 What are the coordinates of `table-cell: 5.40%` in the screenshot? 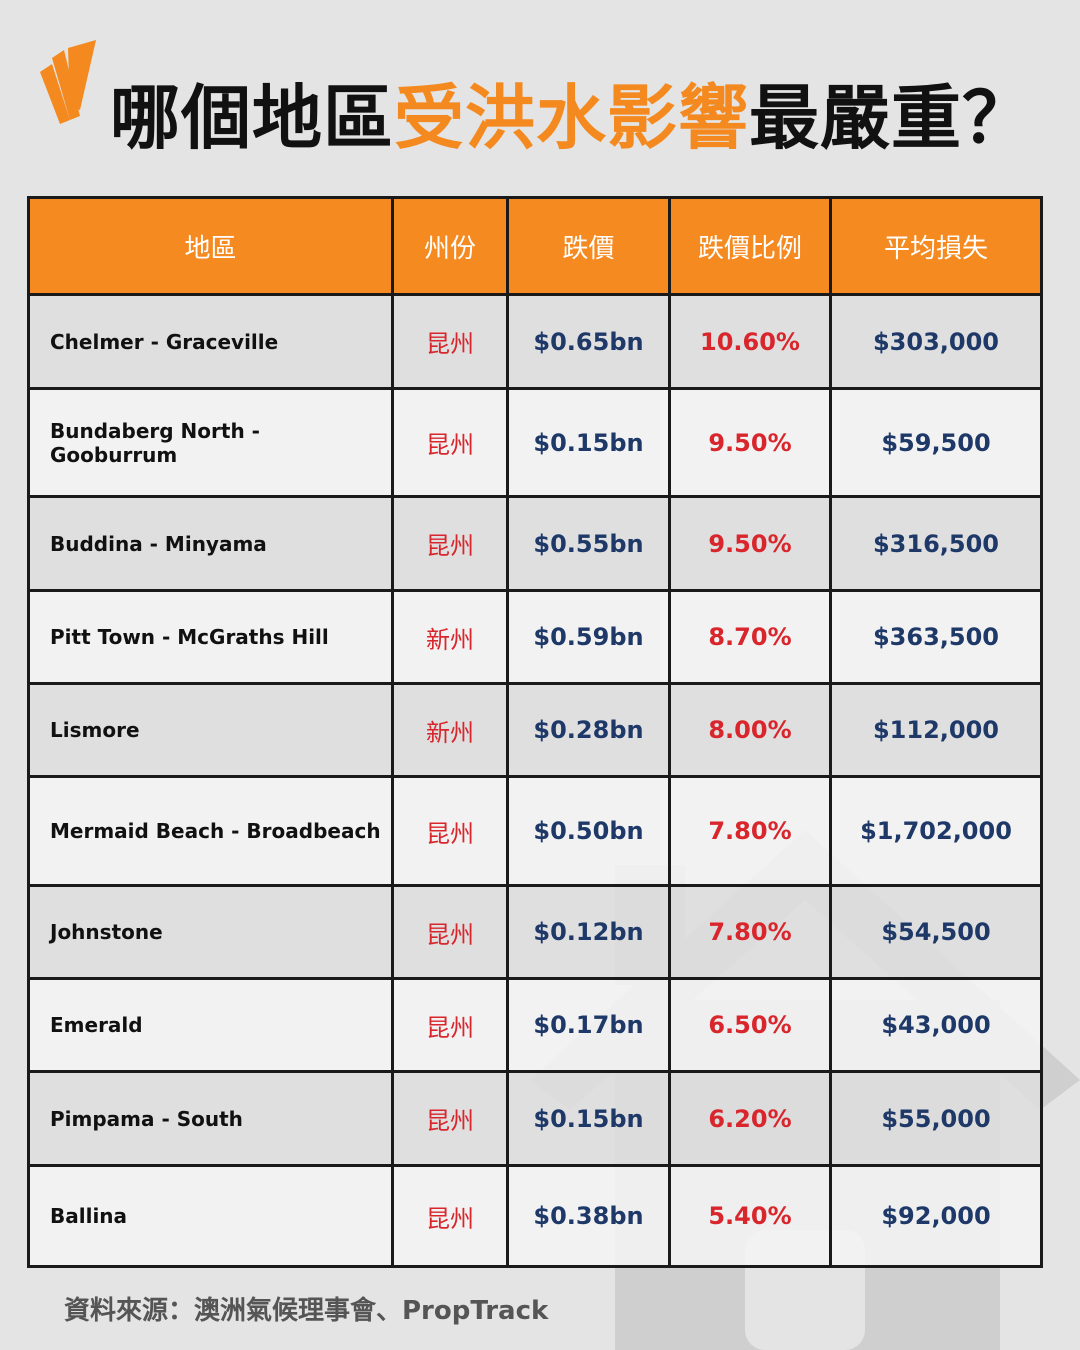 It's located at (748, 1216).